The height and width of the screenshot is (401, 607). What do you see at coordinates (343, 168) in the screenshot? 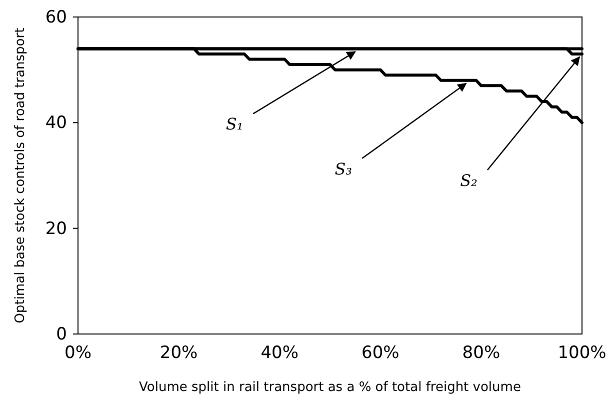
I see `annotation: S₃` at bounding box center [343, 168].